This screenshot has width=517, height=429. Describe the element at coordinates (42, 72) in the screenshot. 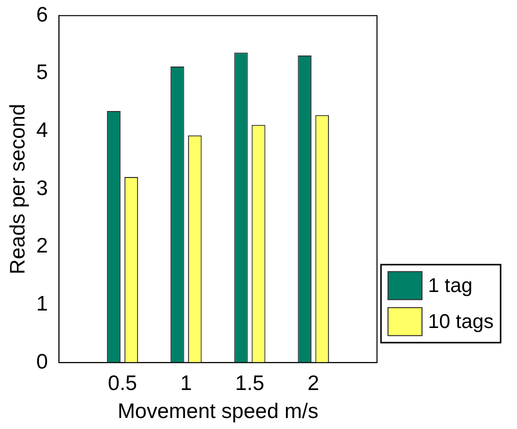

I see `y-tick-label: 5` at that location.